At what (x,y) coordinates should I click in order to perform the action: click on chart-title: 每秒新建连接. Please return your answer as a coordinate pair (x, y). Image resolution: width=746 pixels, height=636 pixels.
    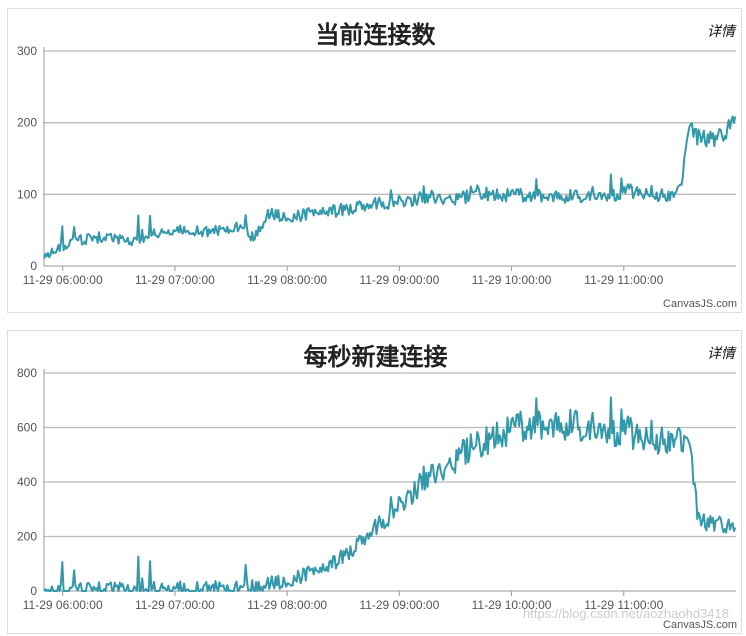
    Looking at the image, I should click on (375, 357).